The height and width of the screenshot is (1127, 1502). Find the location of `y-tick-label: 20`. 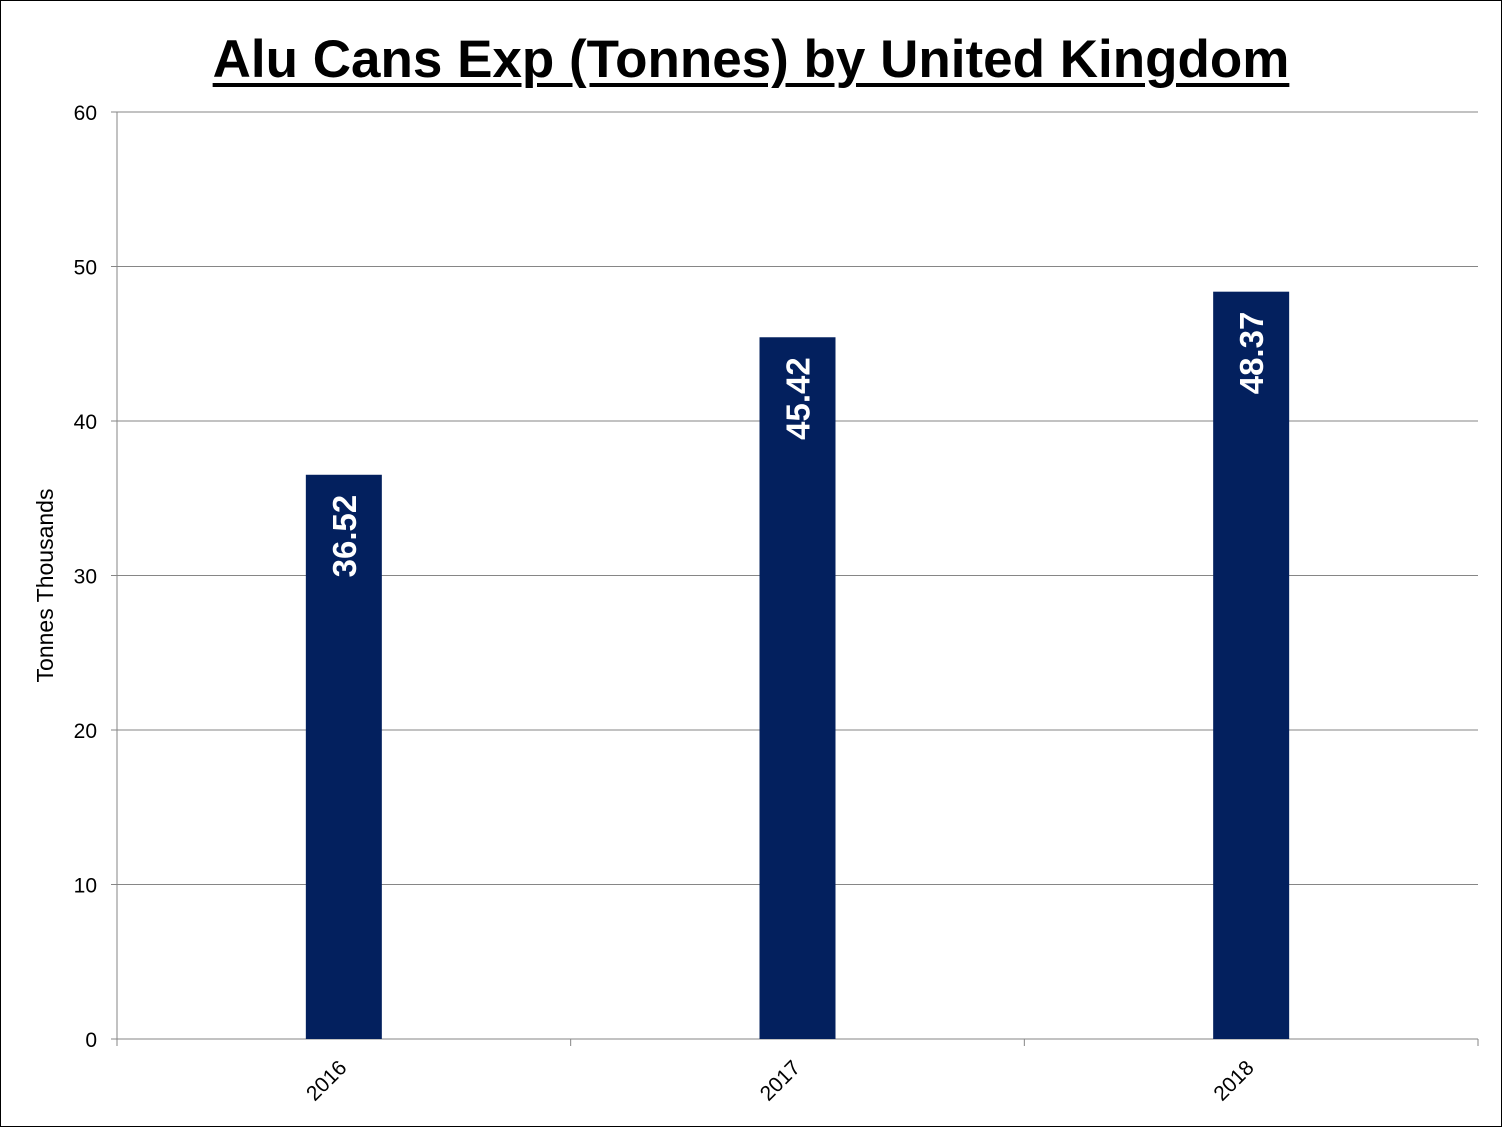

y-tick-label: 20 is located at coordinates (85, 731).